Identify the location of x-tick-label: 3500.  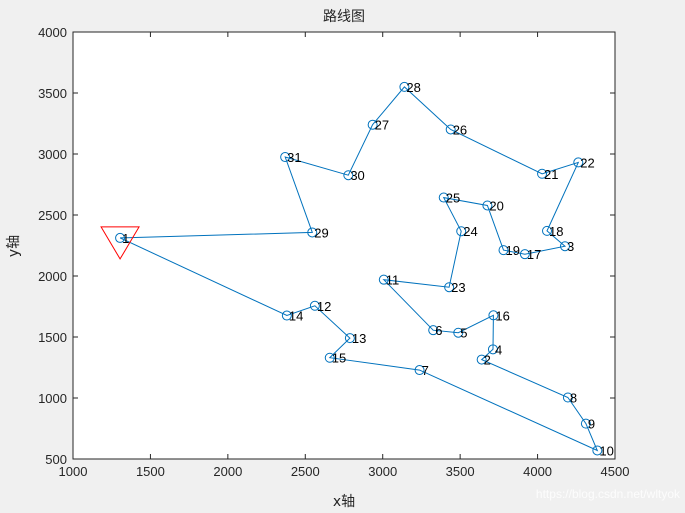
(460, 471).